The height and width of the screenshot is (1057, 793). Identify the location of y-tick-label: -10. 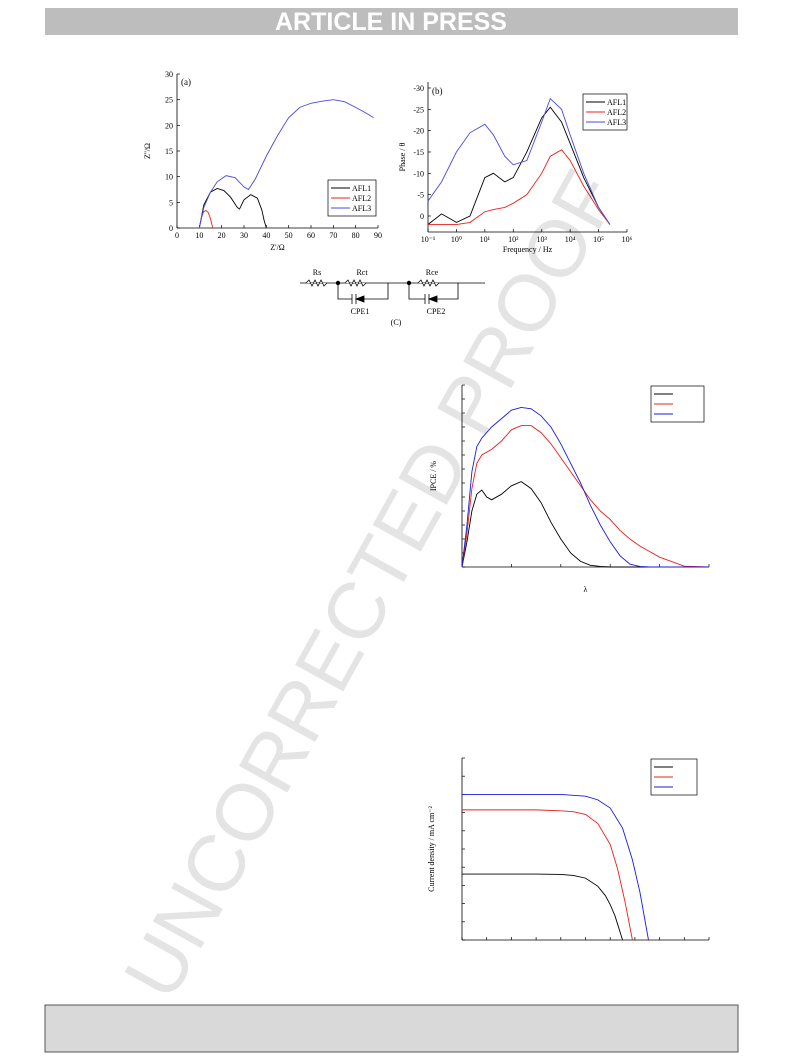
(418, 173).